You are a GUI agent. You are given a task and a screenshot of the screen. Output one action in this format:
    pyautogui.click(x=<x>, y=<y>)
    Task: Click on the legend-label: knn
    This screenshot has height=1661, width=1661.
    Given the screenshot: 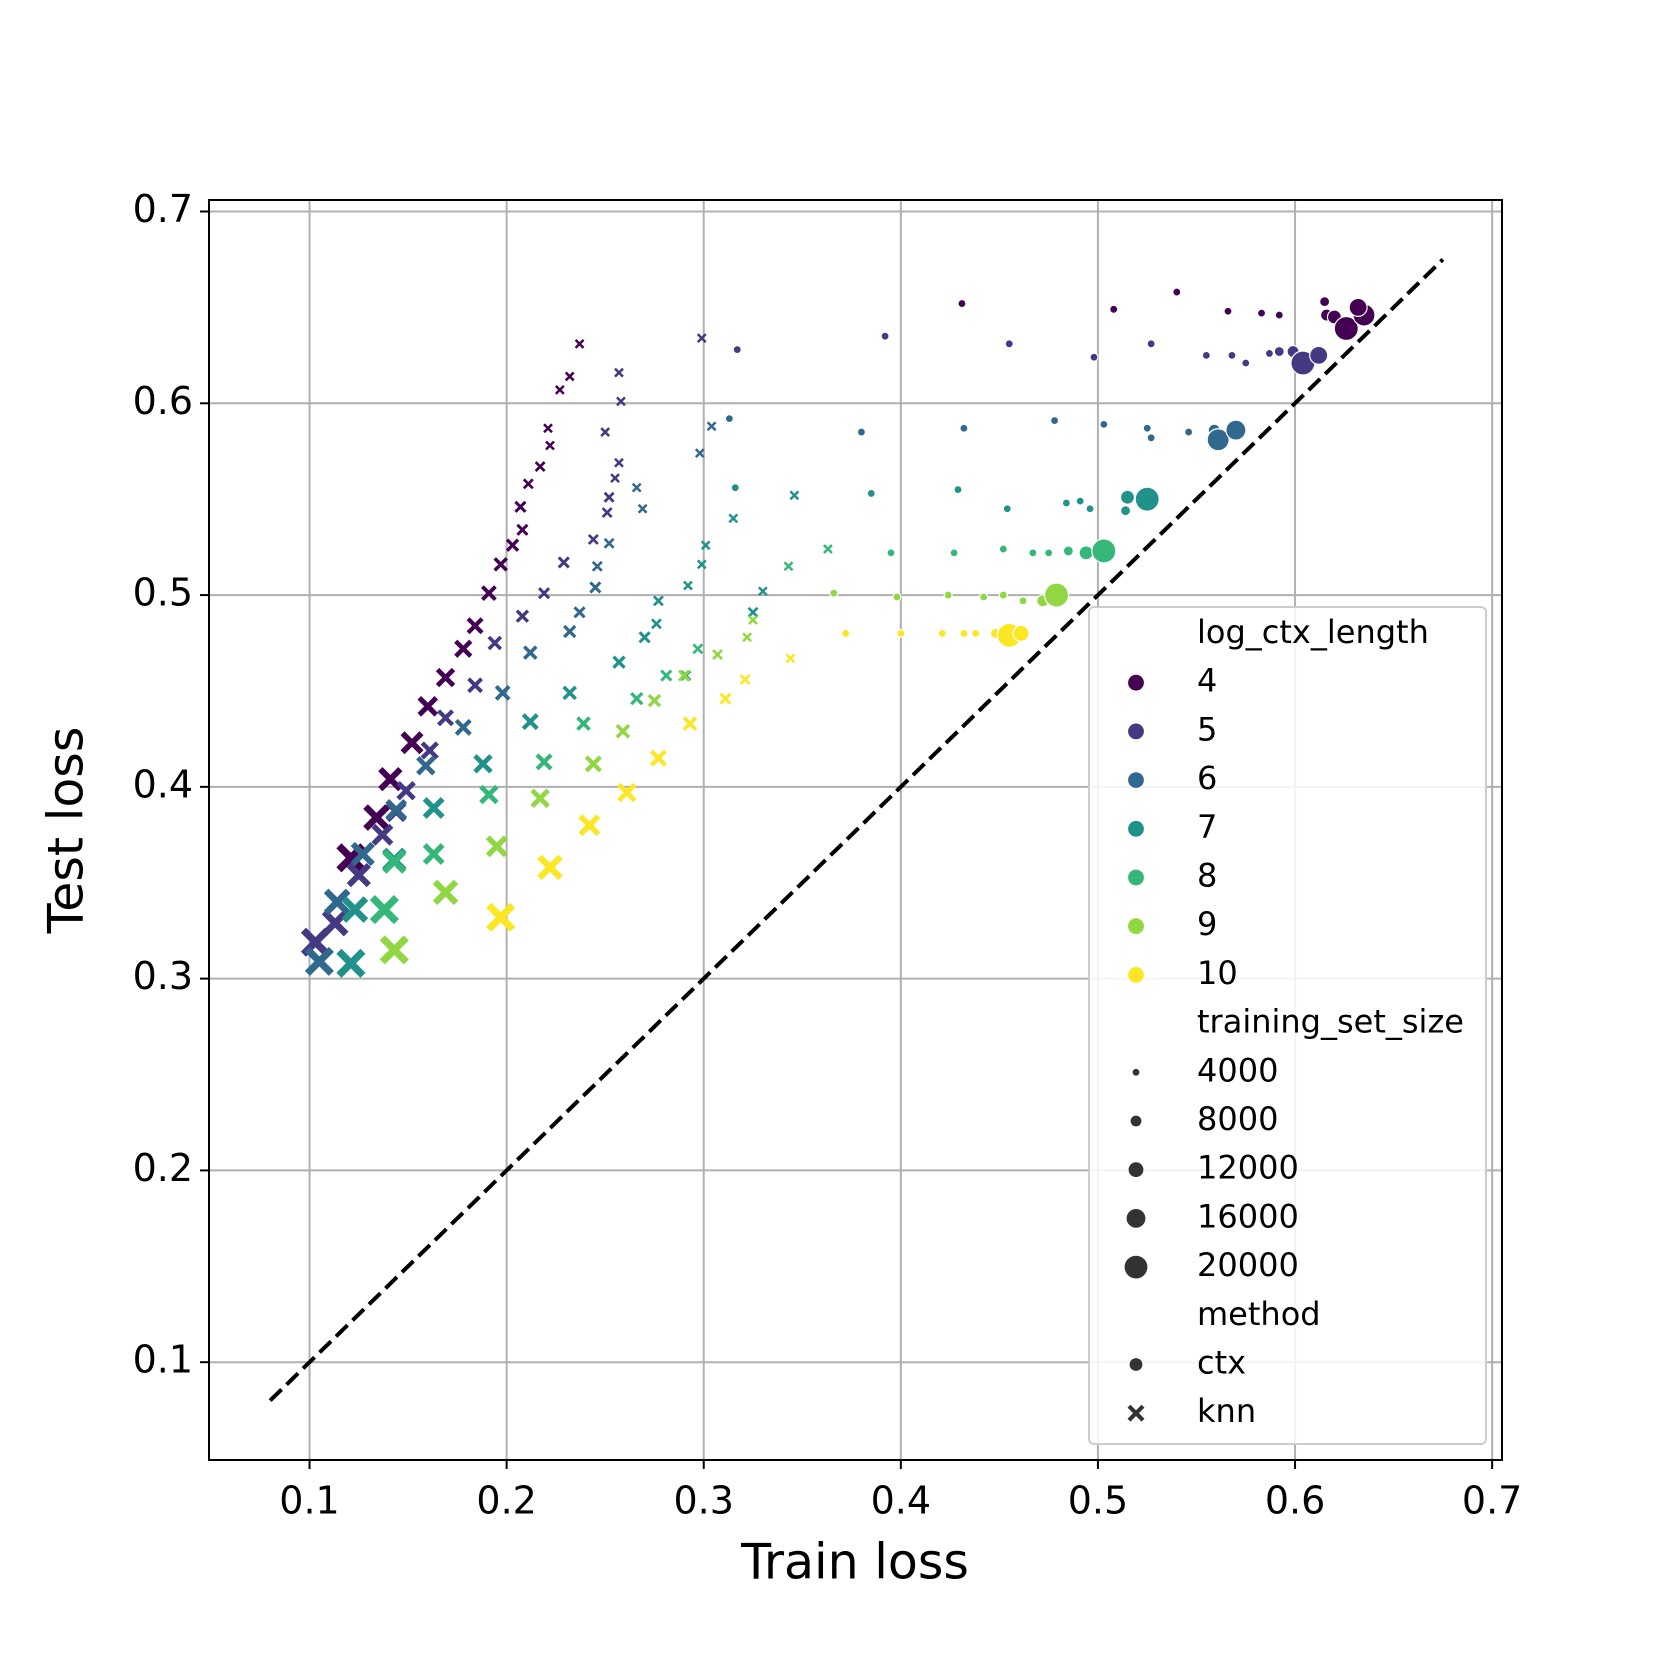 What is the action you would take?
    pyautogui.click(x=1226, y=1411)
    